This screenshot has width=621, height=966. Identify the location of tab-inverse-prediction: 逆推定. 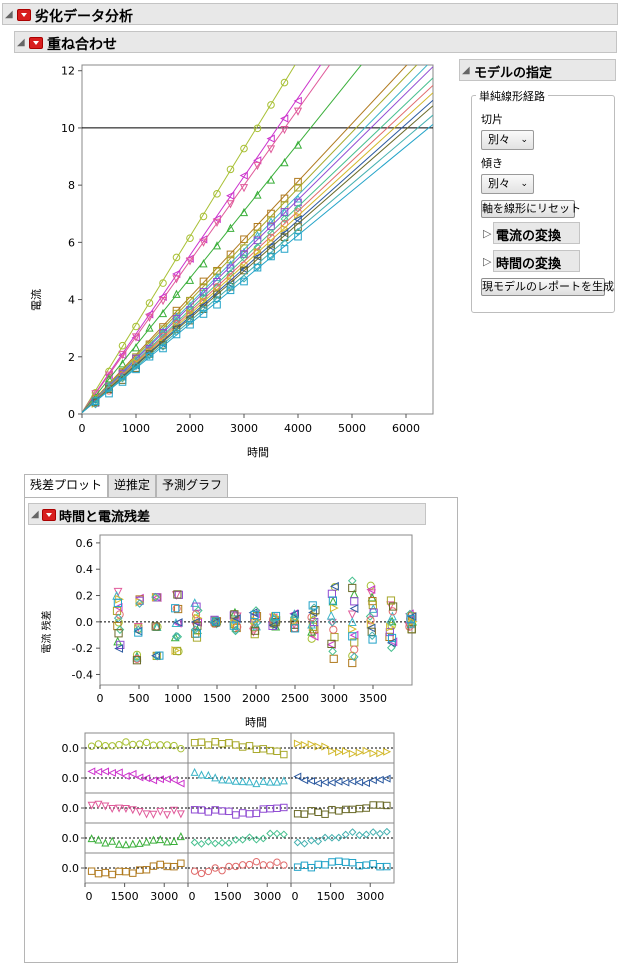
(132, 485).